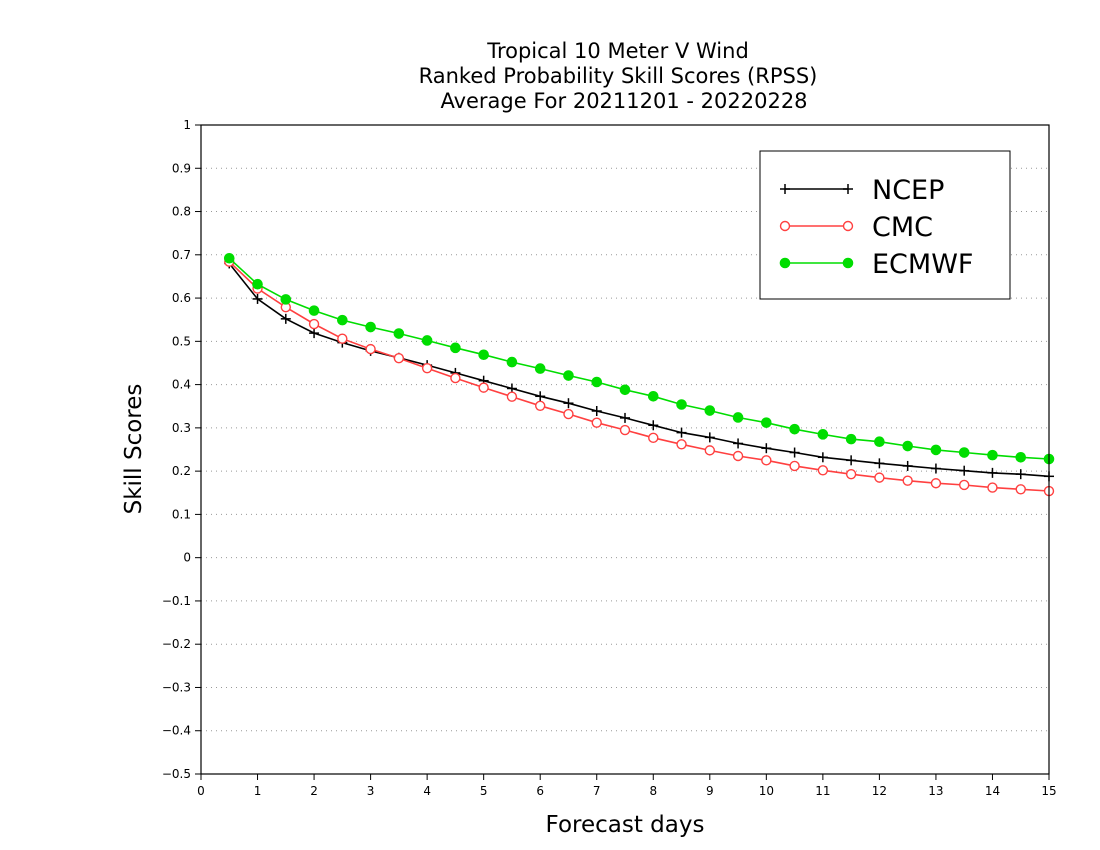 The width and height of the screenshot is (1100, 850). Describe the element at coordinates (187, 558) in the screenshot. I see `y-tick-label: 0` at that location.